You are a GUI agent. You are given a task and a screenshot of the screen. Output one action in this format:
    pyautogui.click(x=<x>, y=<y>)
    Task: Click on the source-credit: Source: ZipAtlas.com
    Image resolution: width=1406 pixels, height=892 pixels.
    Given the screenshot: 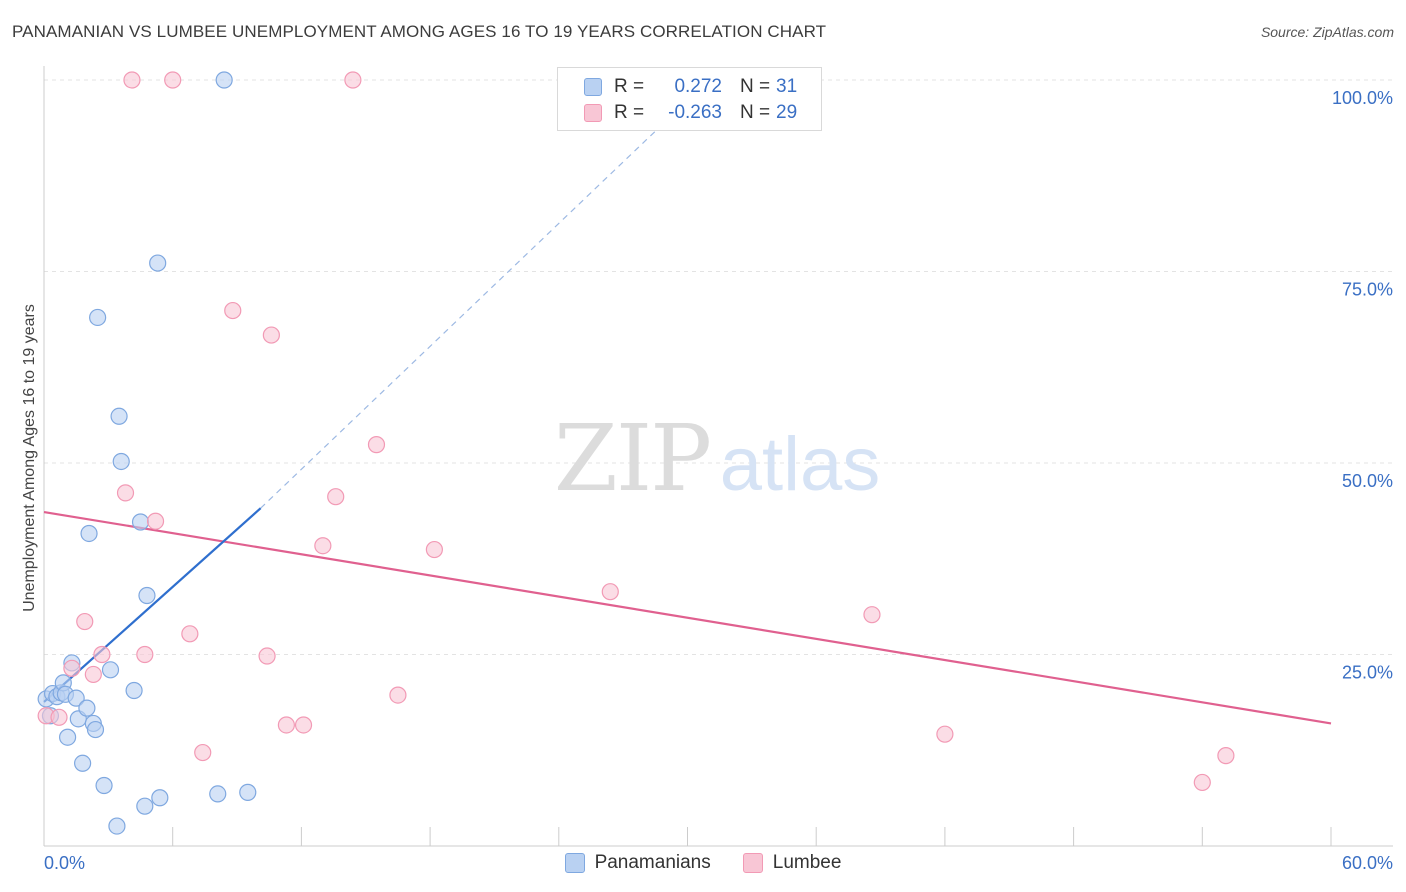 What is the action you would take?
    pyautogui.click(x=1327, y=32)
    